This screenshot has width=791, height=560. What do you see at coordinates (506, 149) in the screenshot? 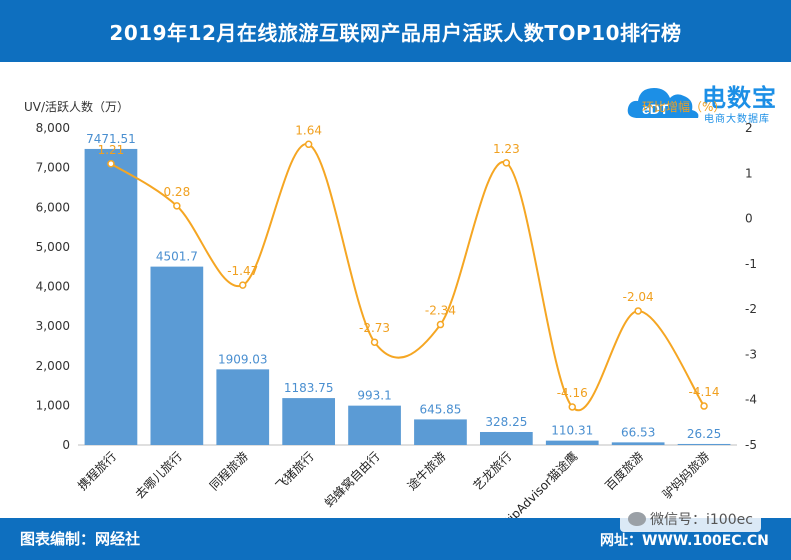
I see `line-value-label: 1.23` at bounding box center [506, 149].